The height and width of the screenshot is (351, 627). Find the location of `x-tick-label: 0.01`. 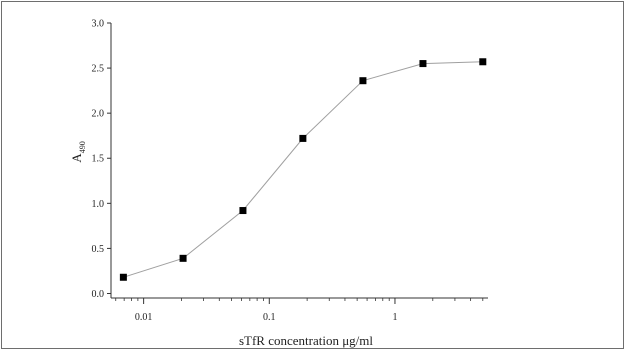

x-tick-label: 0.01 is located at coordinates (144, 317).